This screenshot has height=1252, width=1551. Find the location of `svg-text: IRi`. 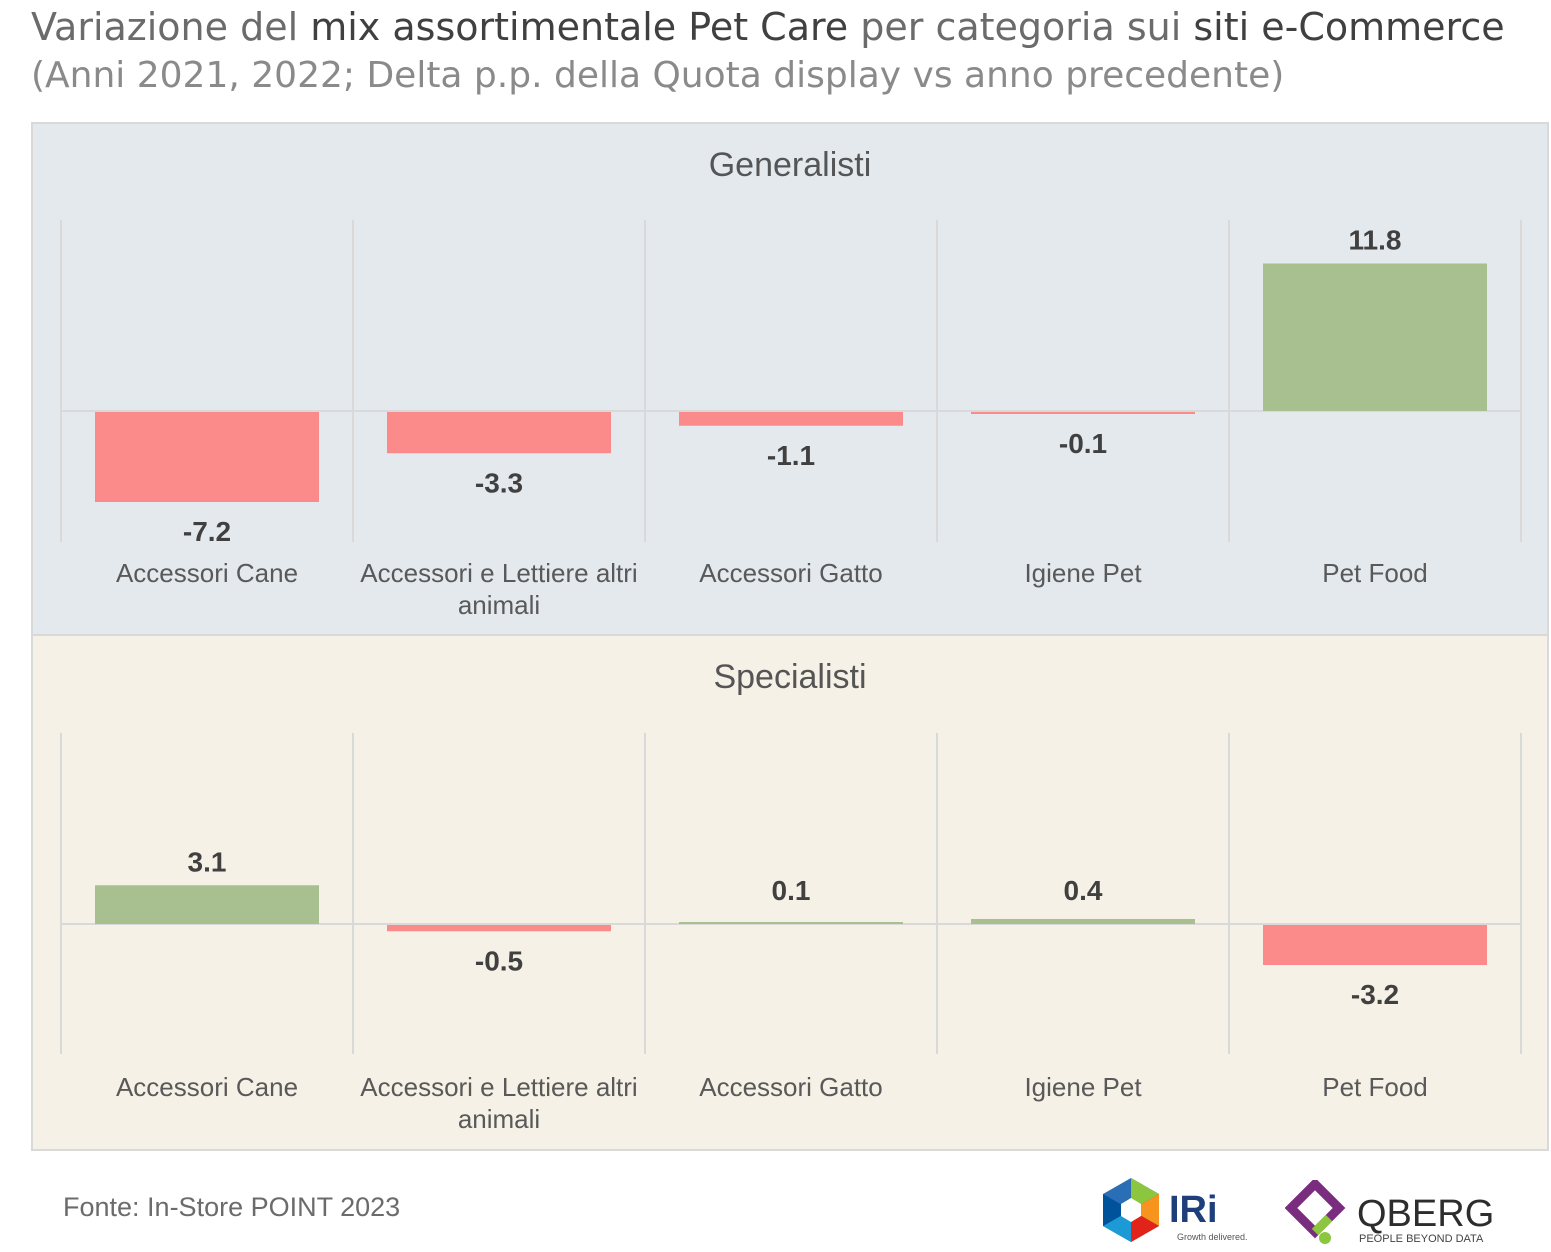

svg-text: IRi is located at coordinates (1193, 1210).